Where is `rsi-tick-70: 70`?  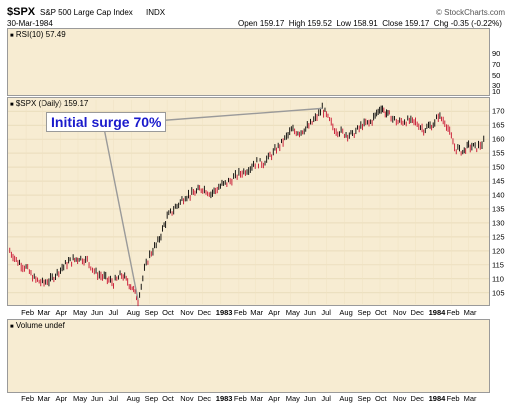 rsi-tick-70: 70 is located at coordinates (496, 64).